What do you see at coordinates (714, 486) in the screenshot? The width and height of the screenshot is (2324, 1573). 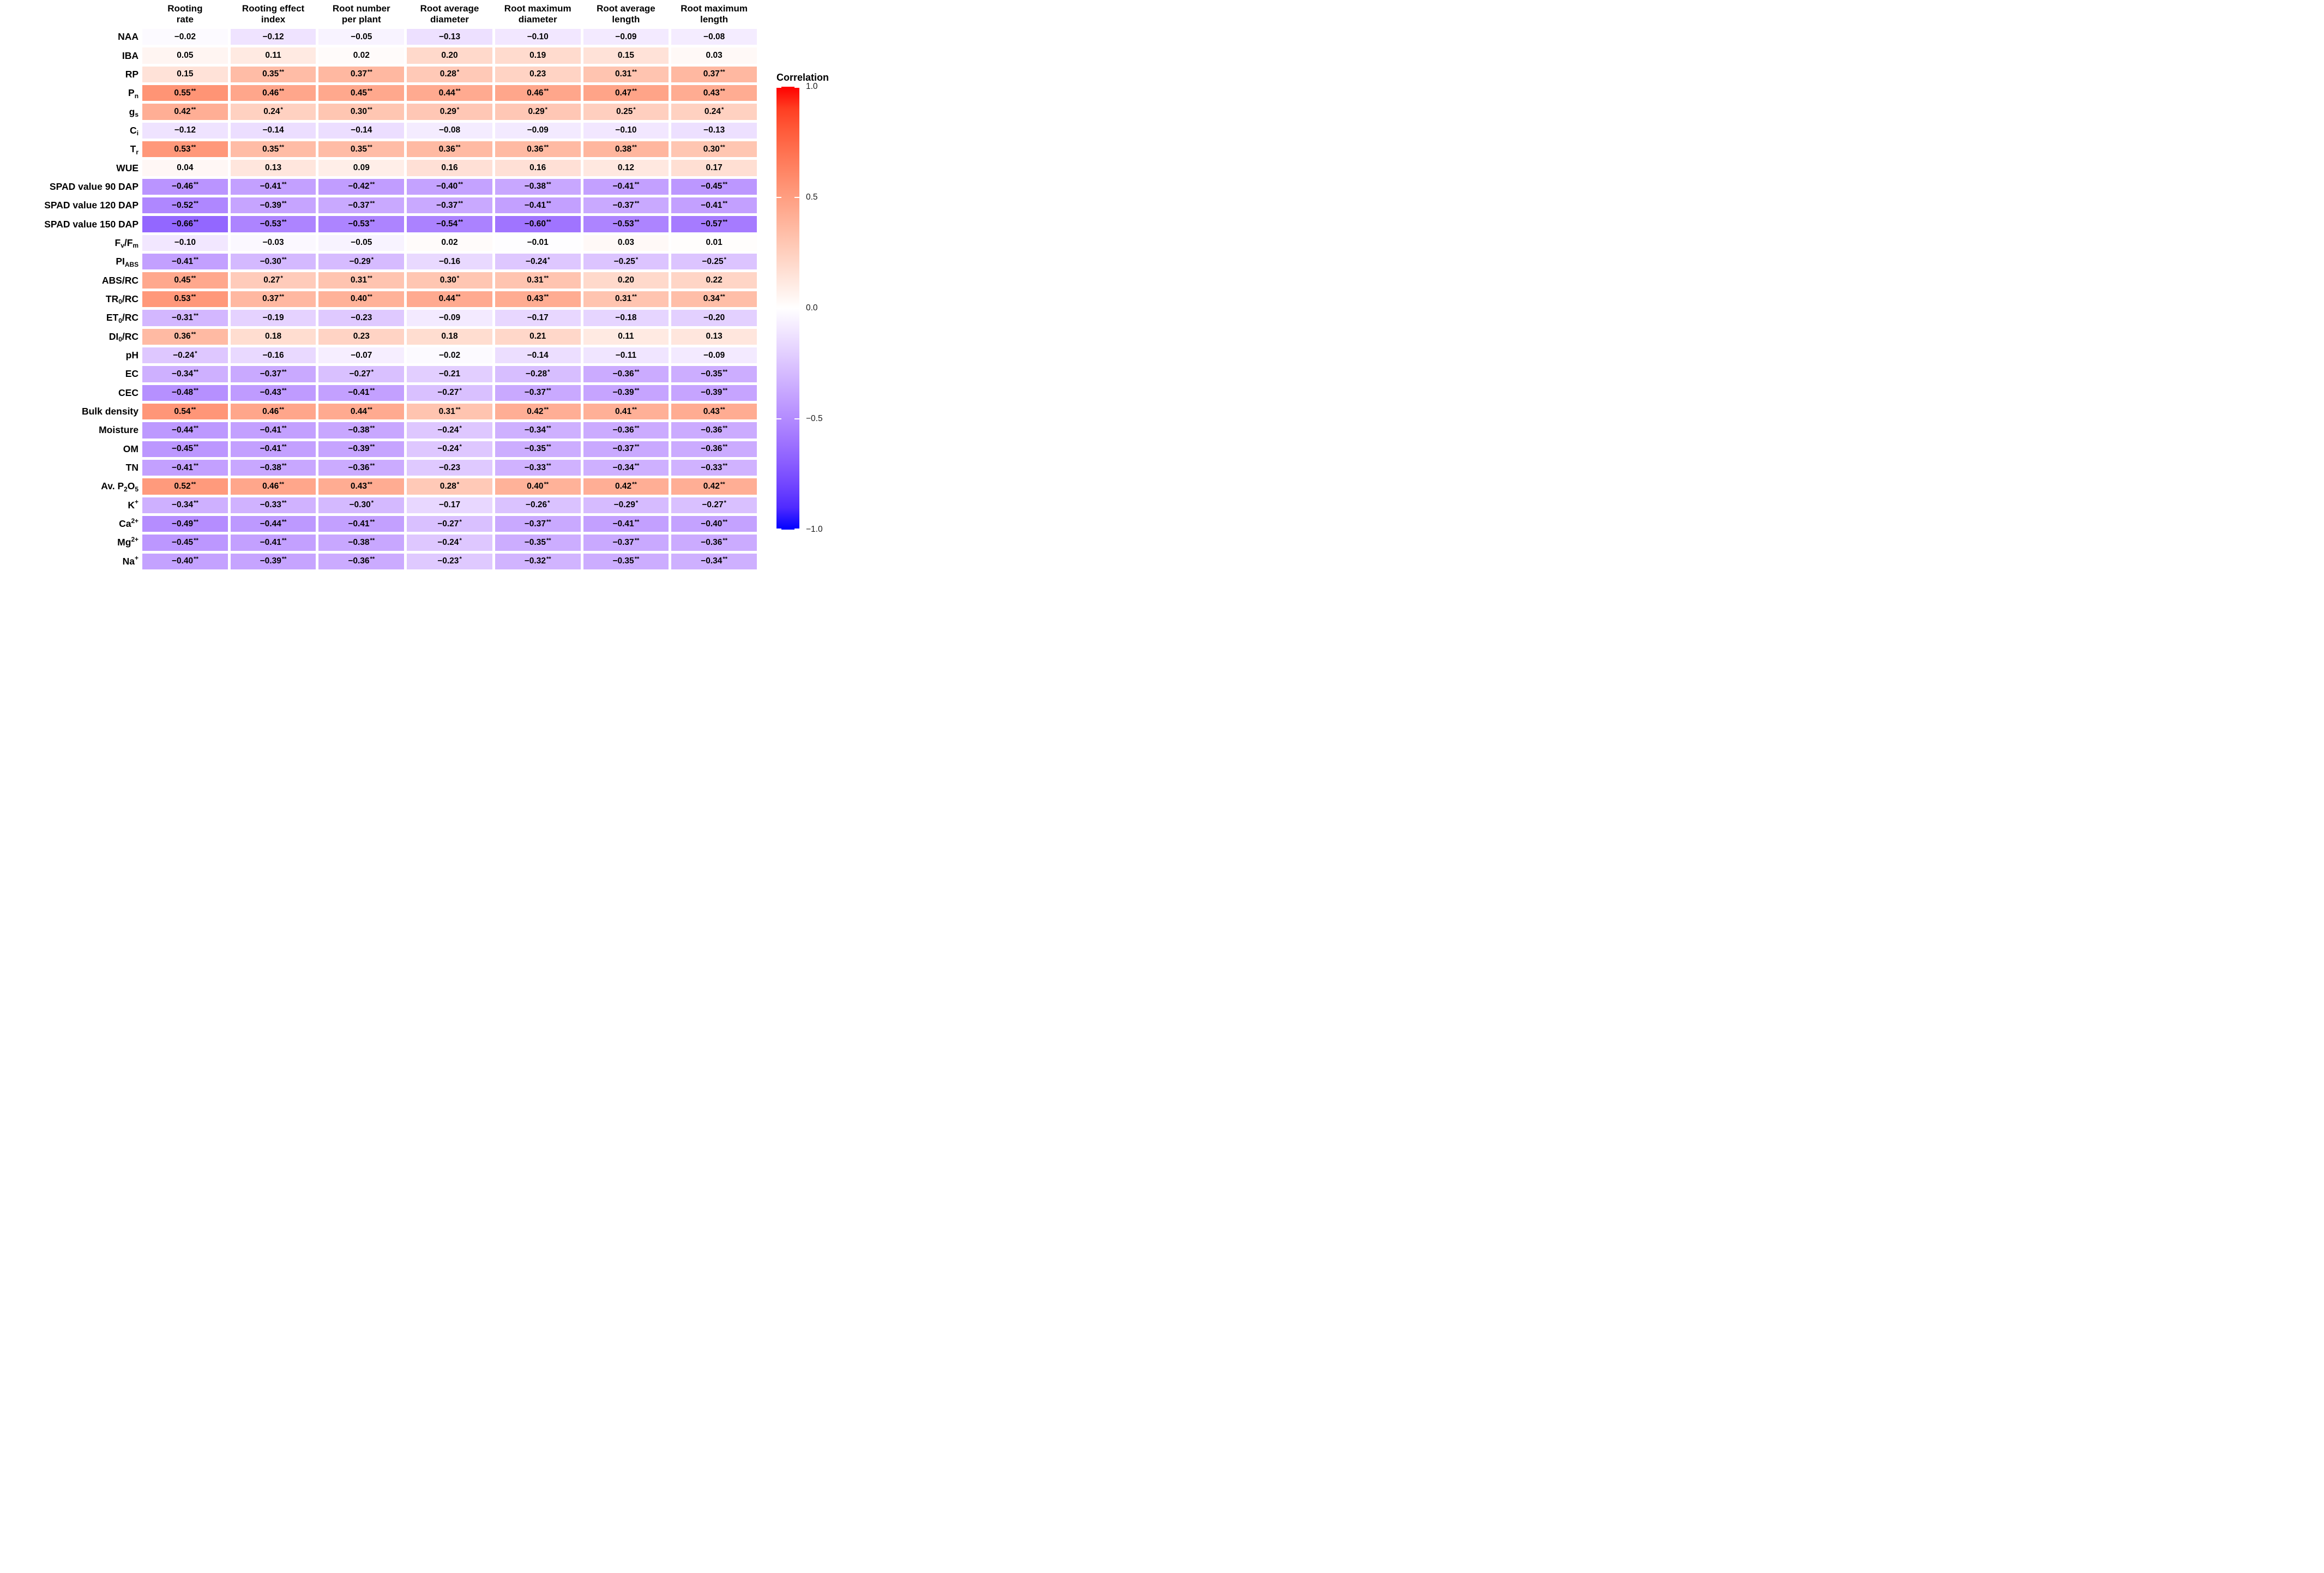 I see `cell-r25-c7: 0.42 **` at bounding box center [714, 486].